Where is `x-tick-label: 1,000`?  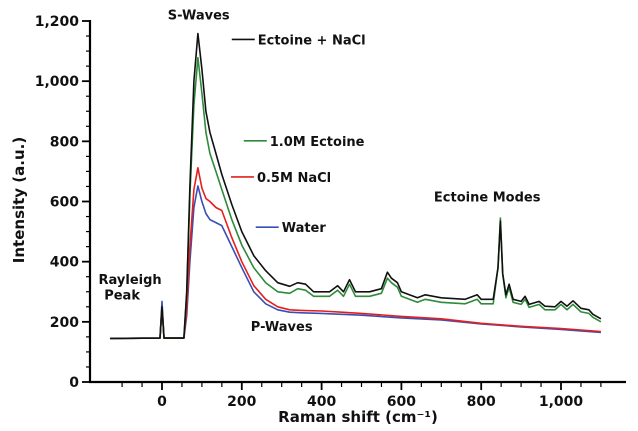
x-tick-label: 1,000 is located at coordinates (561, 402).